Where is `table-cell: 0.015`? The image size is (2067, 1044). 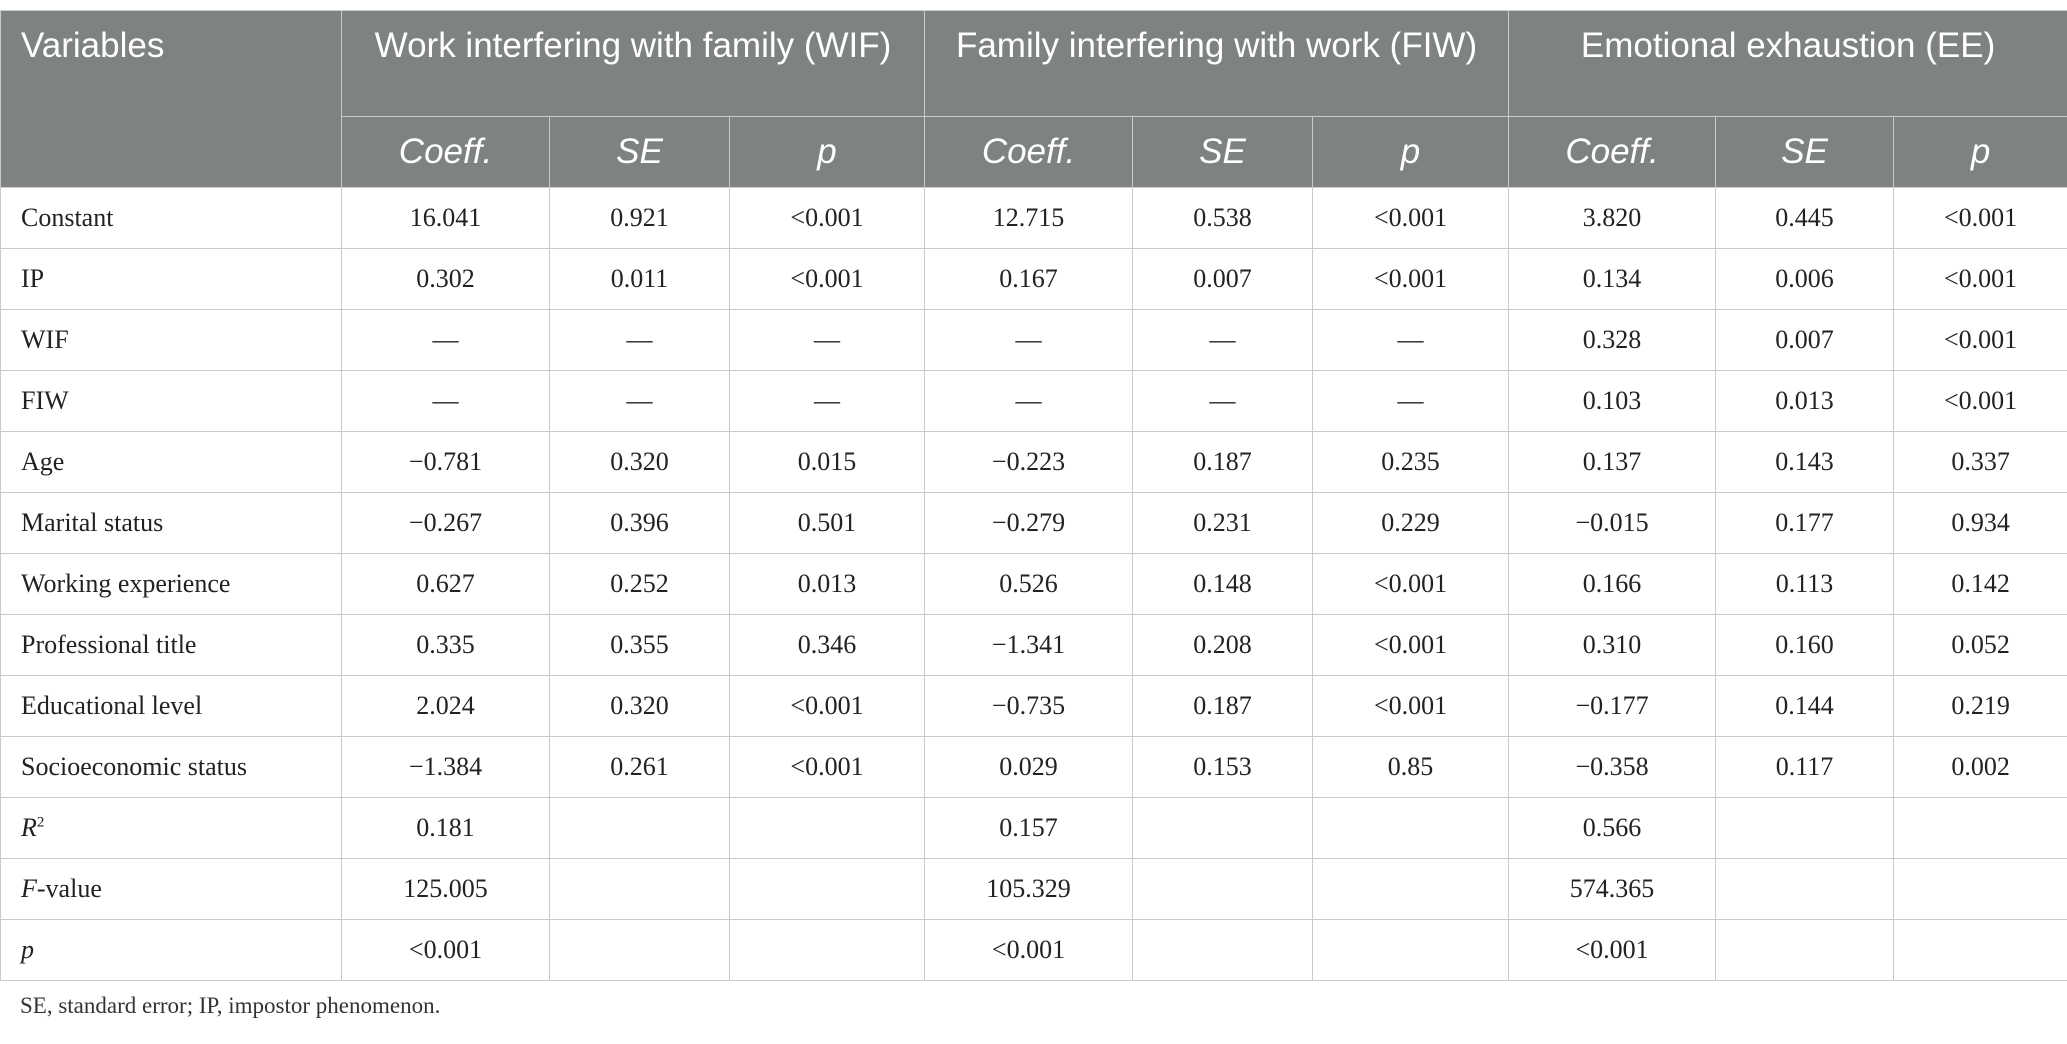
table-cell: 0.015 is located at coordinates (827, 462).